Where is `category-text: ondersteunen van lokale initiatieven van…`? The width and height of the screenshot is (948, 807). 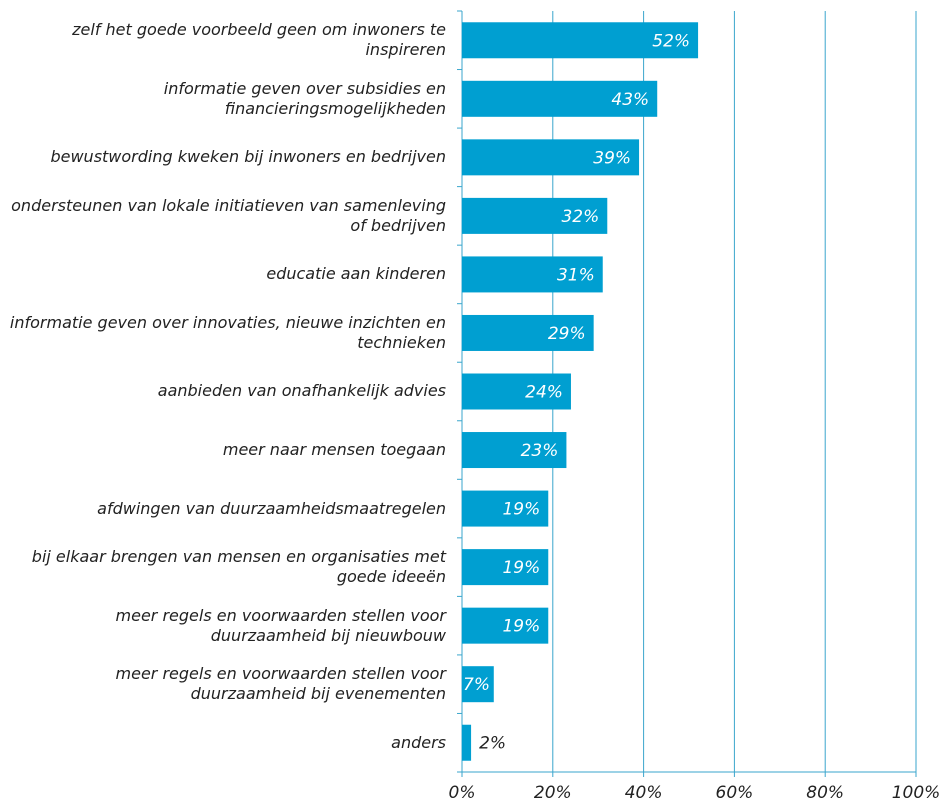
category-text: ondersteunen van lokale initiatieven van… is located at coordinates (228, 215).